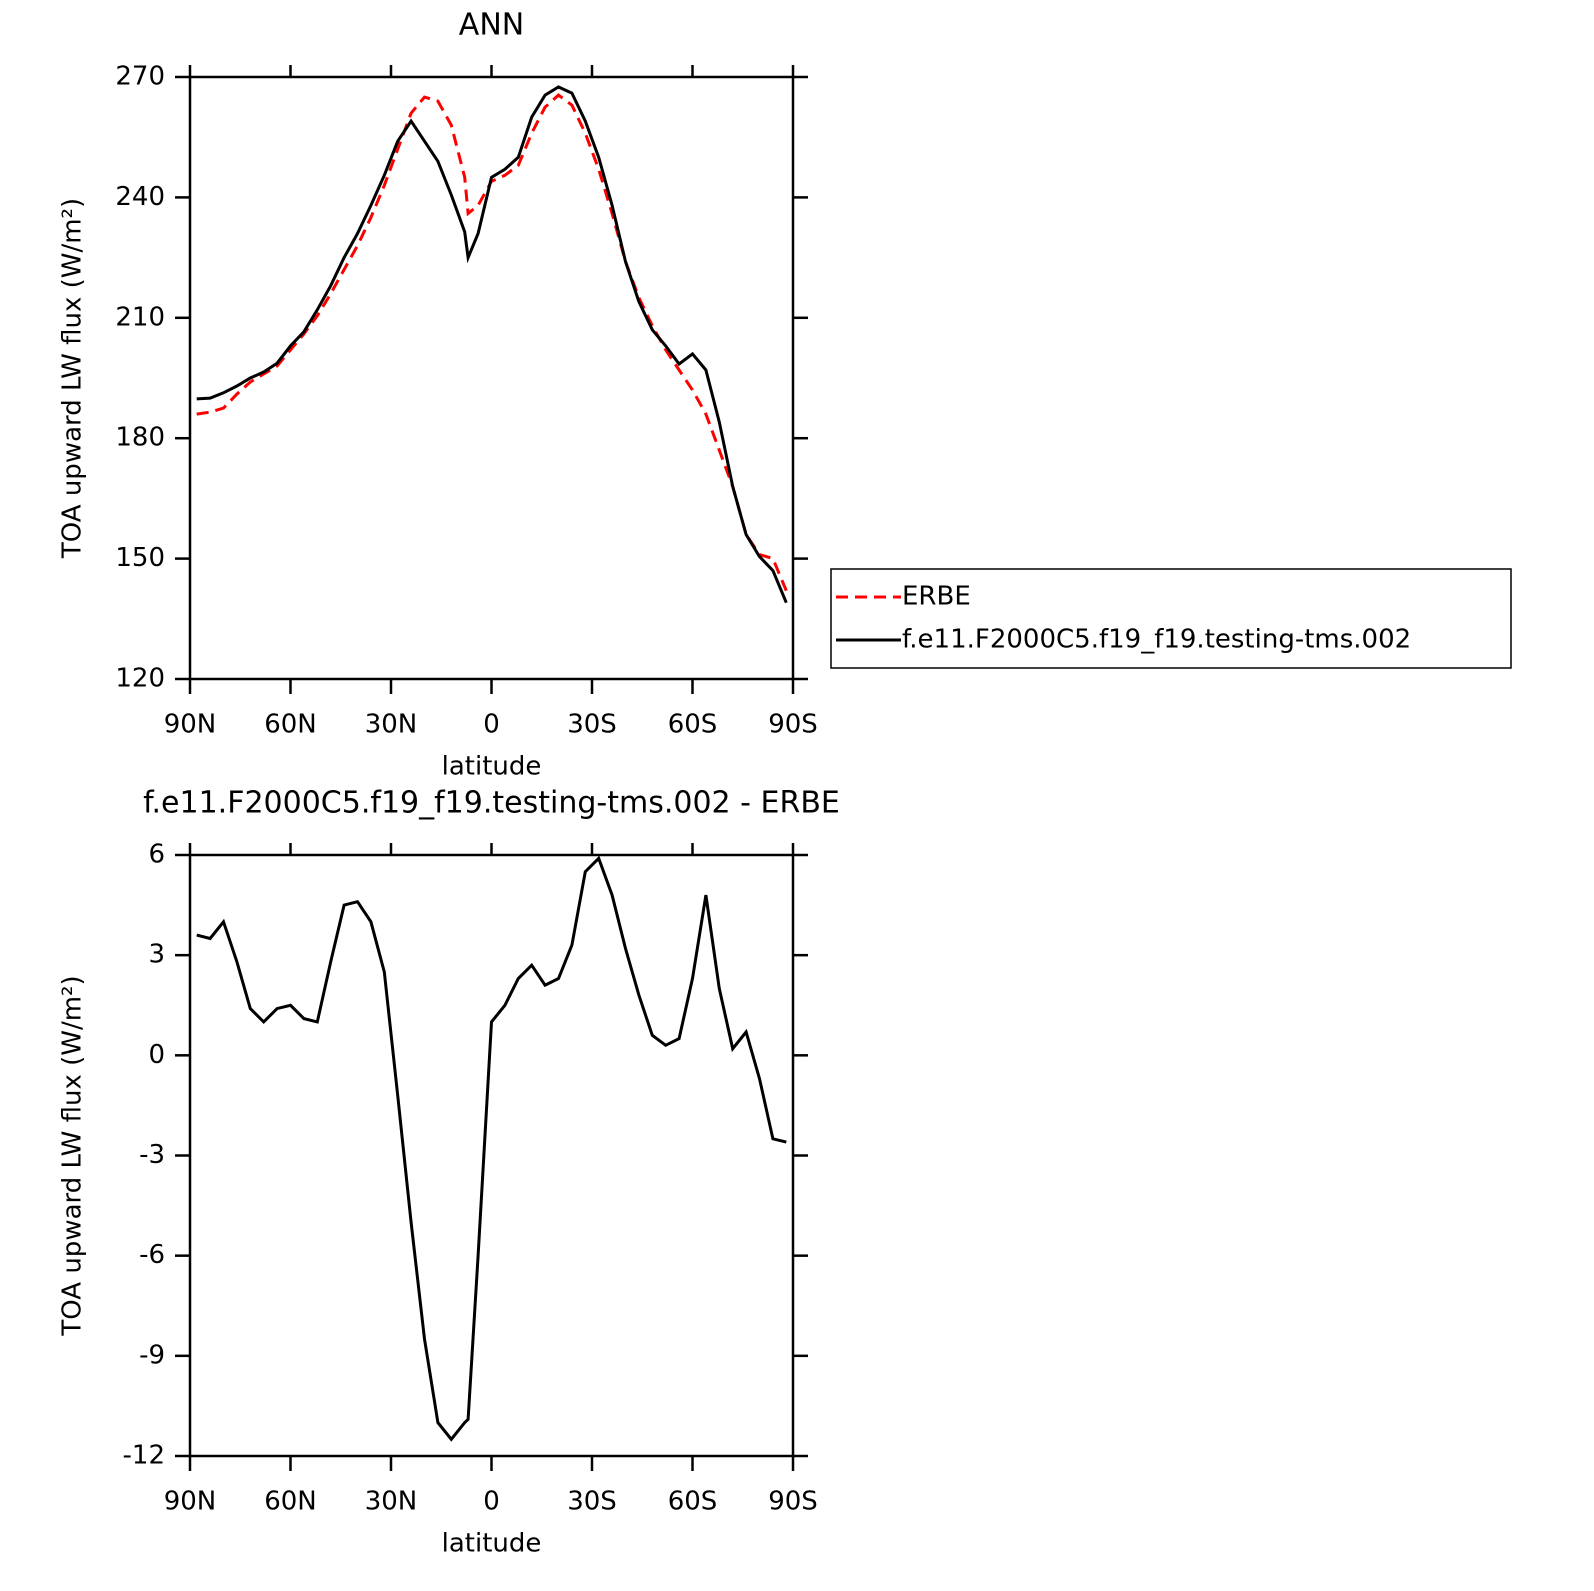 The height and width of the screenshot is (1591, 1594). I want to click on y-tick-label: 3, so click(156, 955).